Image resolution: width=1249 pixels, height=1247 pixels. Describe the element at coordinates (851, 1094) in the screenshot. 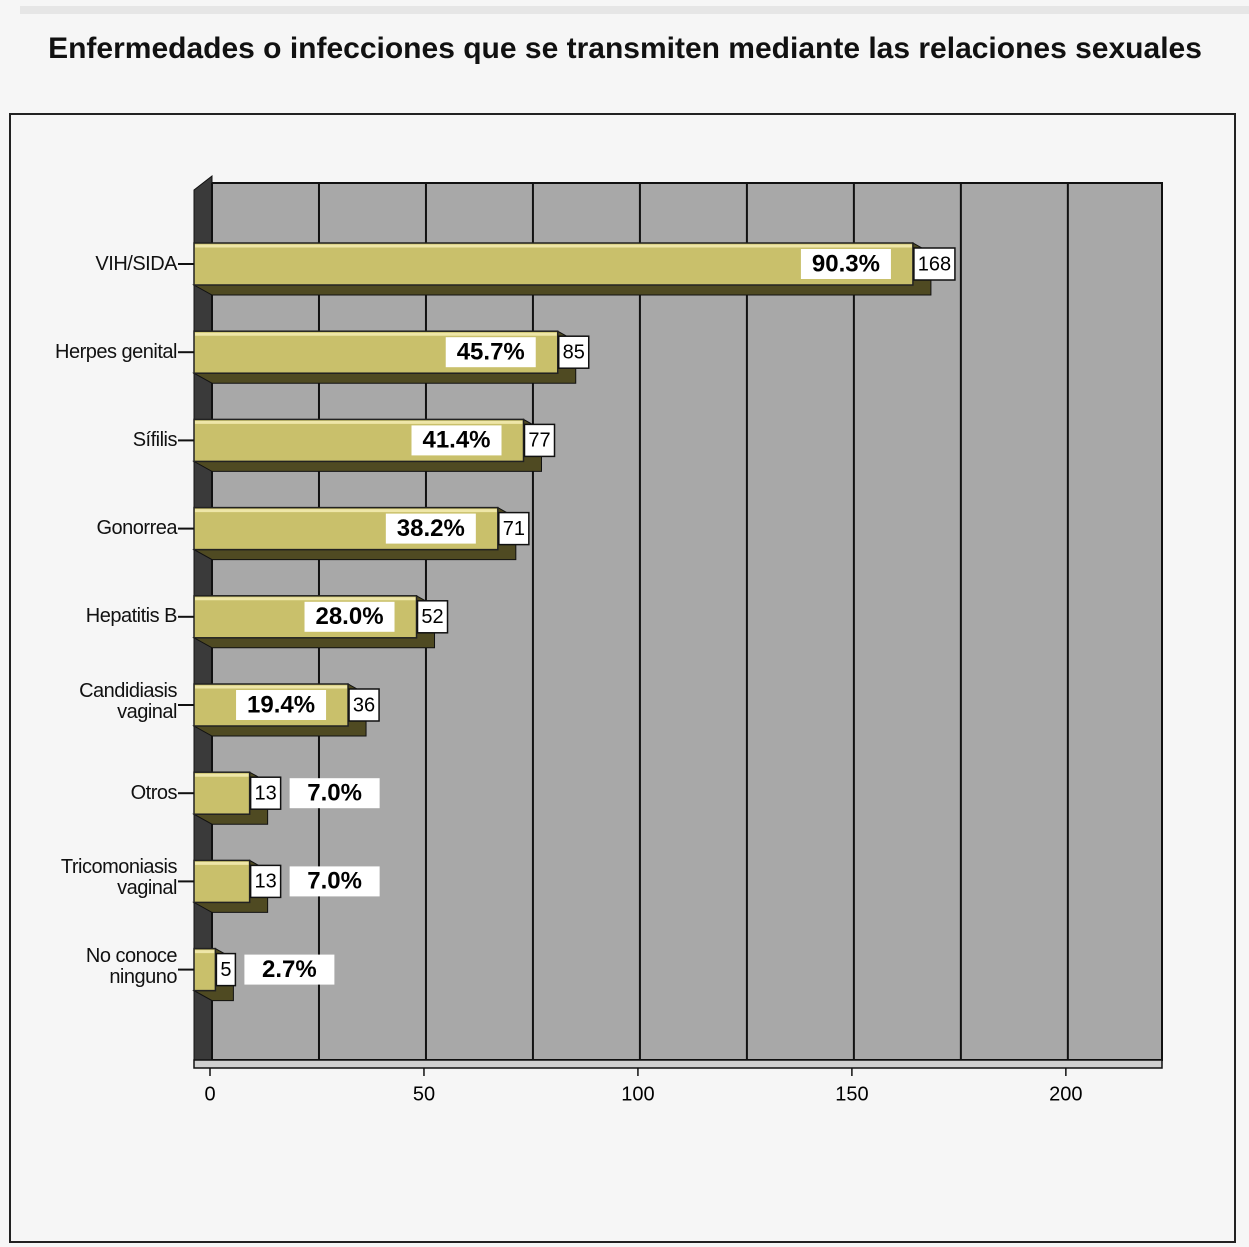

I see `x-tick-label: 150` at that location.